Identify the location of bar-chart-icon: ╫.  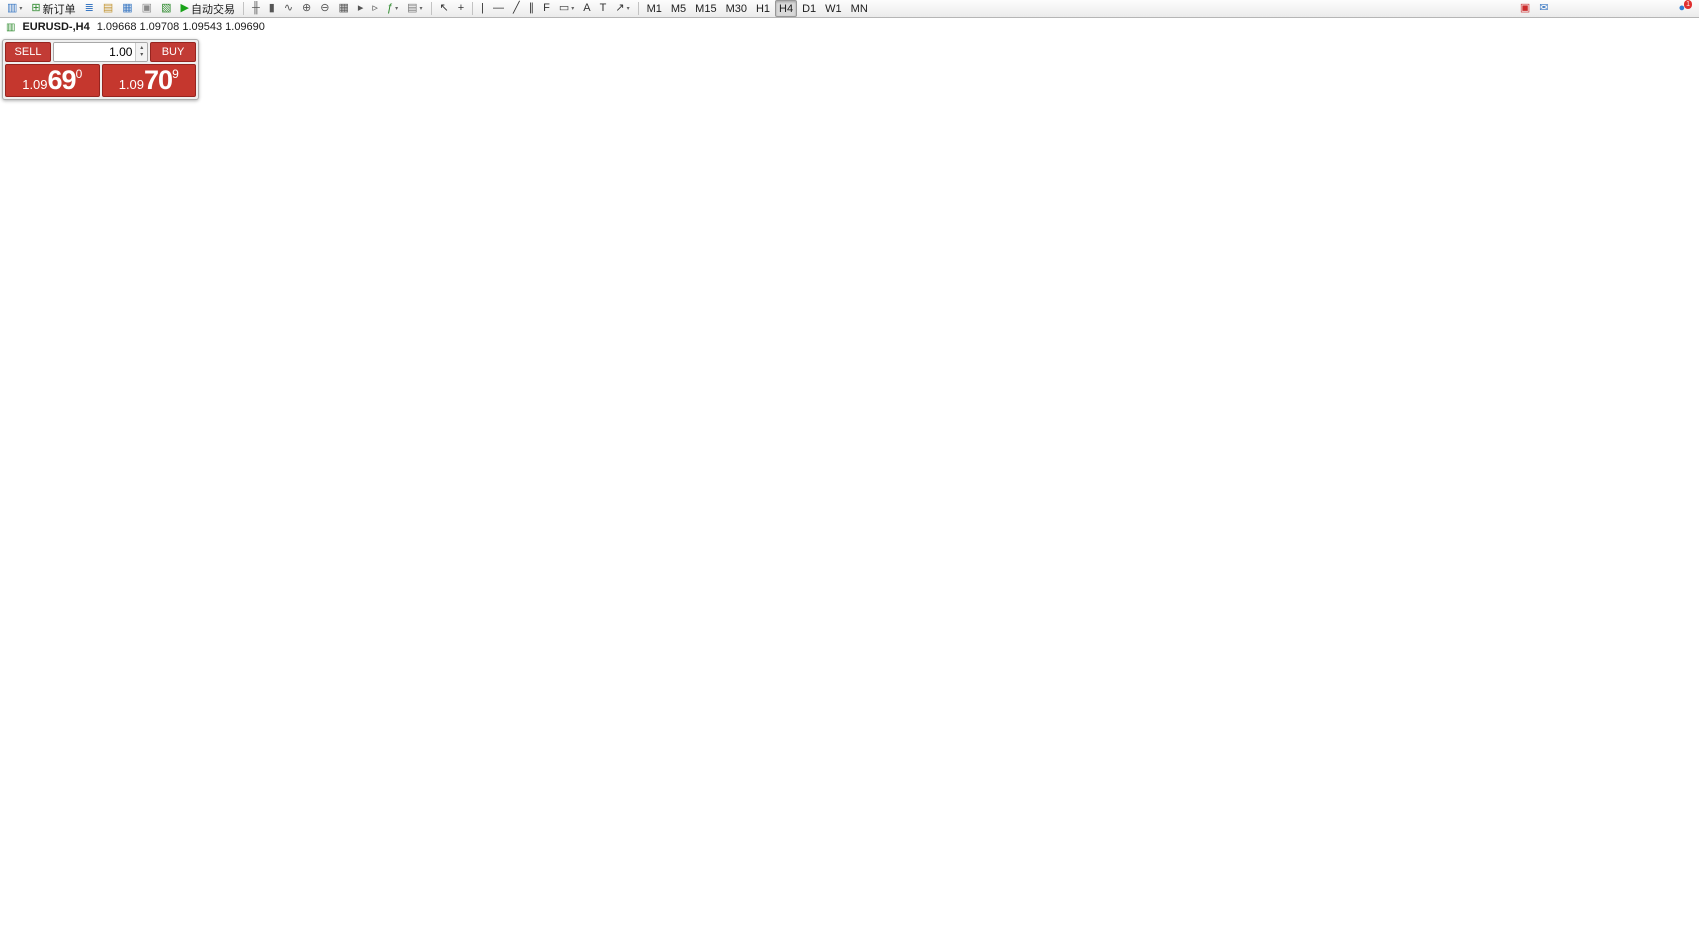
(255, 8).